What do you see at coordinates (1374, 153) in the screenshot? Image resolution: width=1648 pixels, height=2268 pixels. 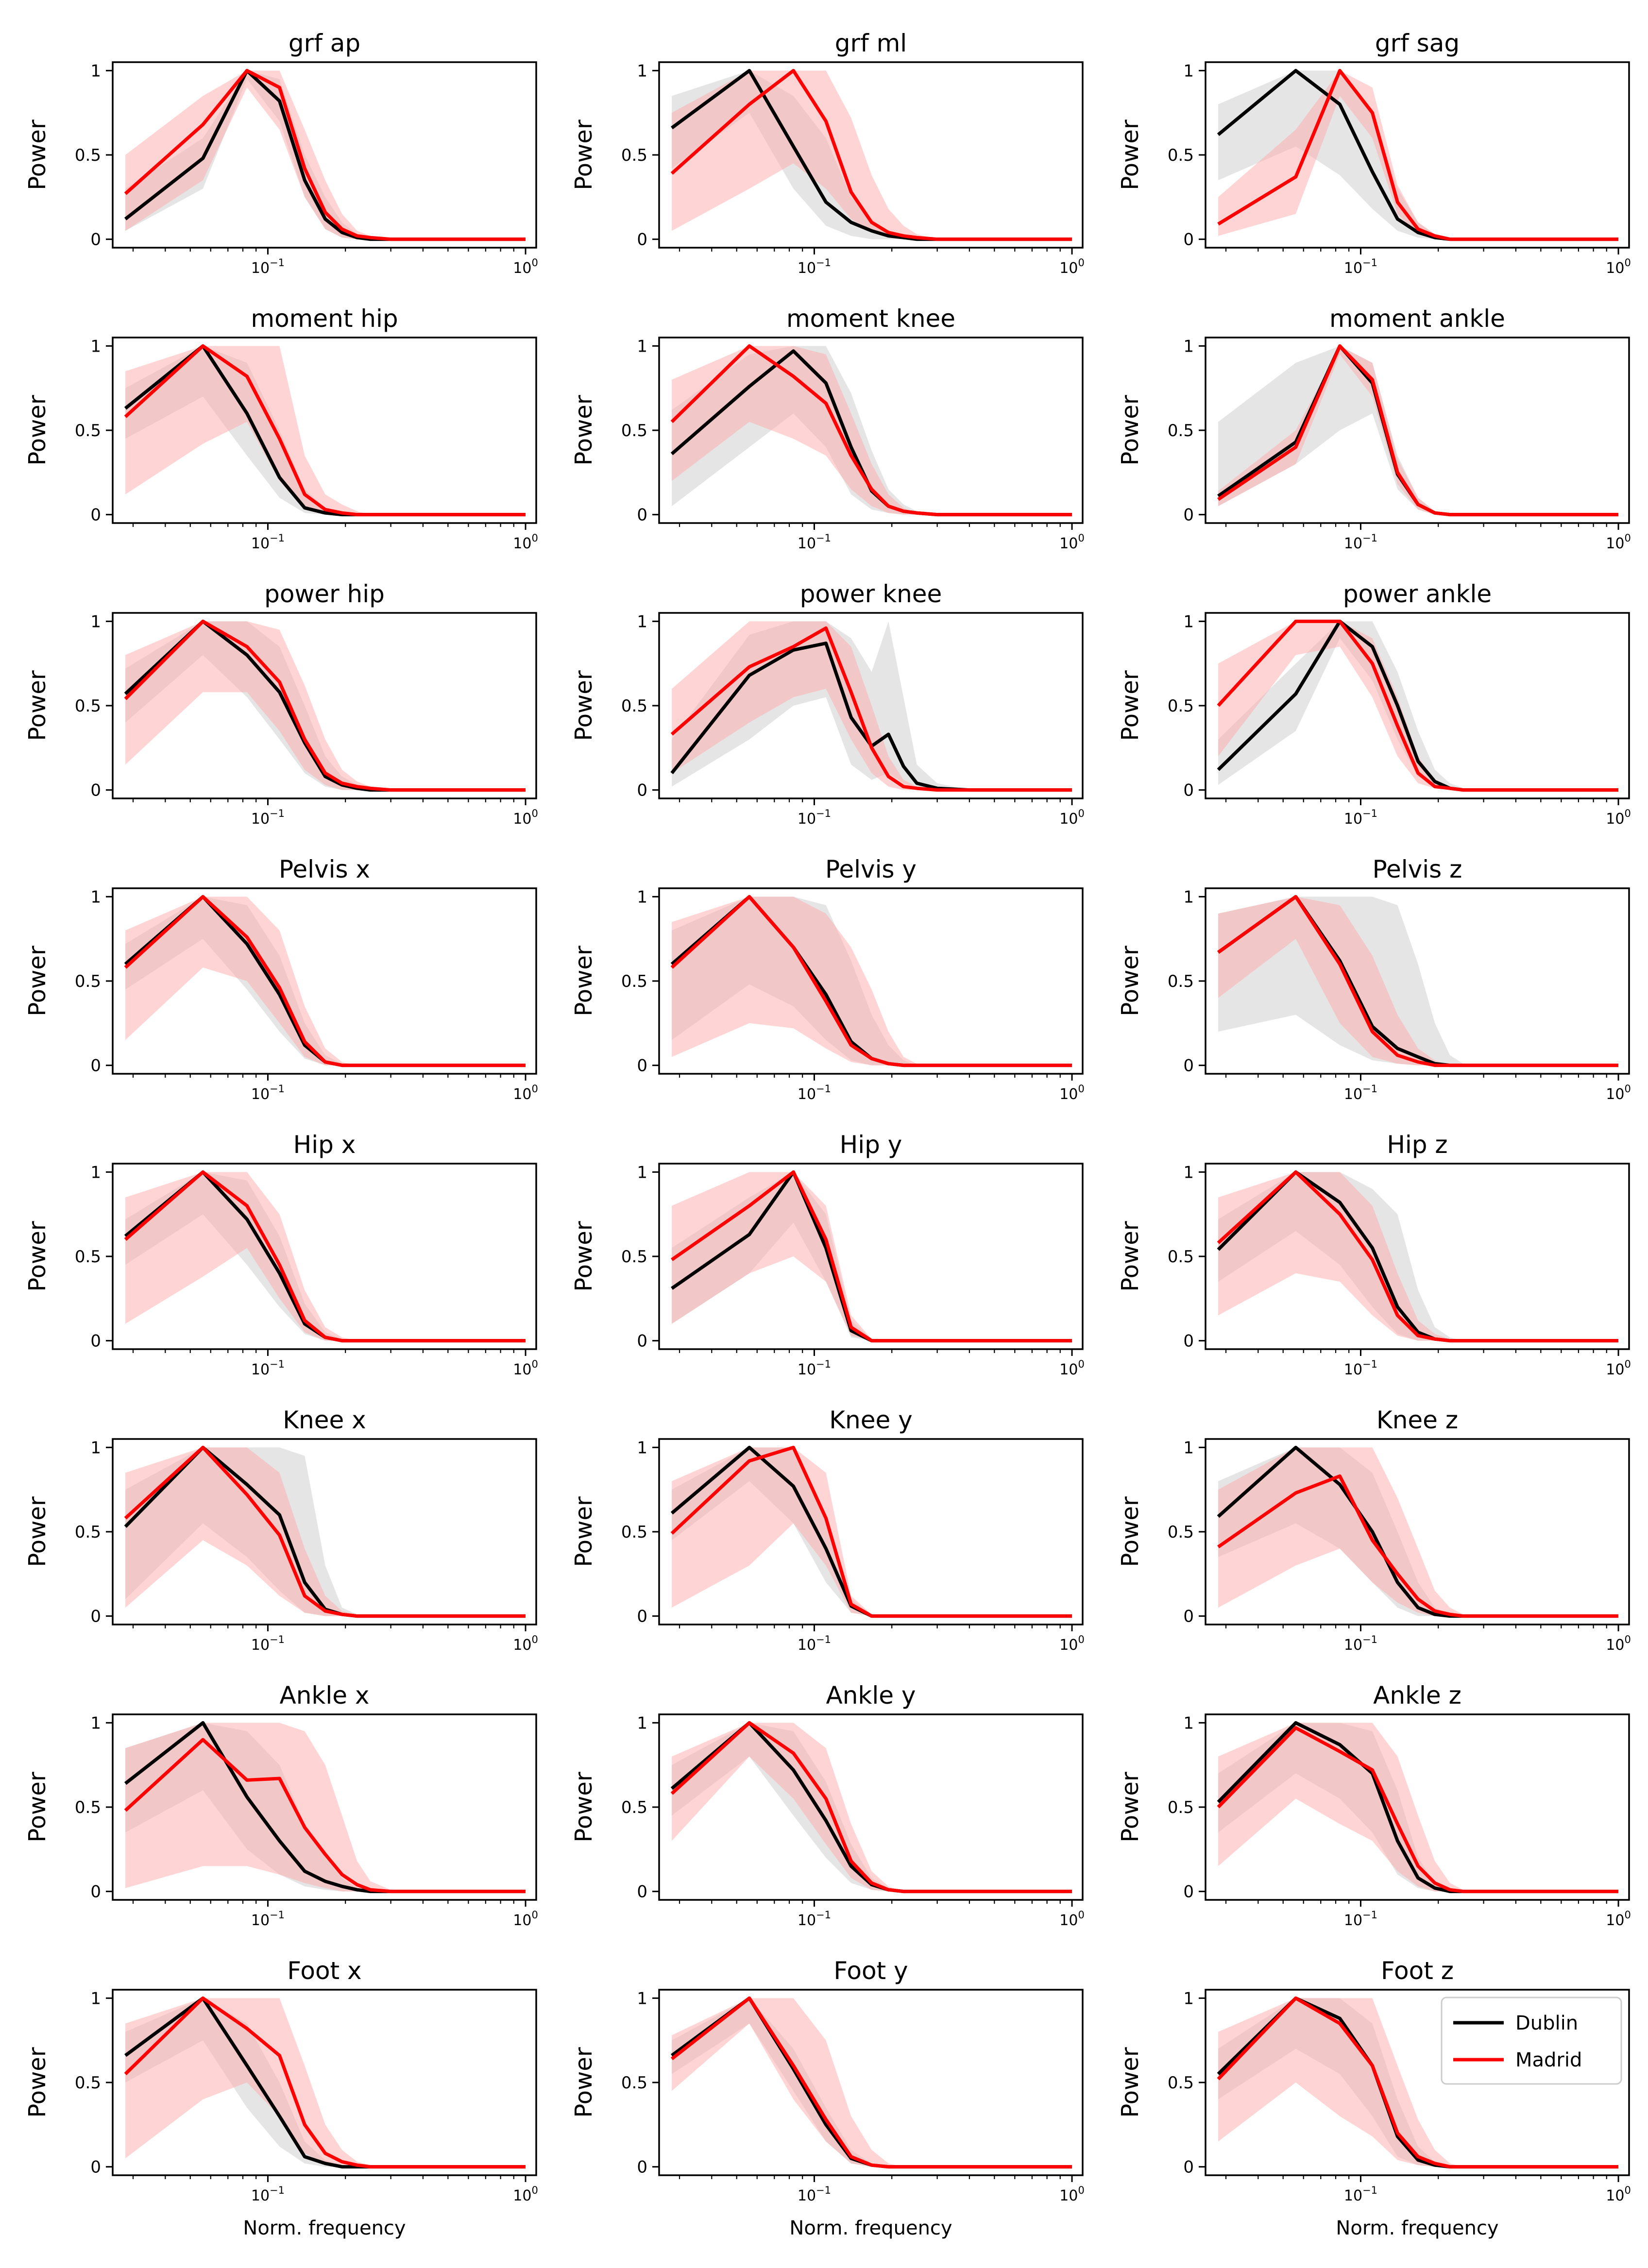 I see `subplot: 0 0.5 1 10−1 100 grf sag Power` at bounding box center [1374, 153].